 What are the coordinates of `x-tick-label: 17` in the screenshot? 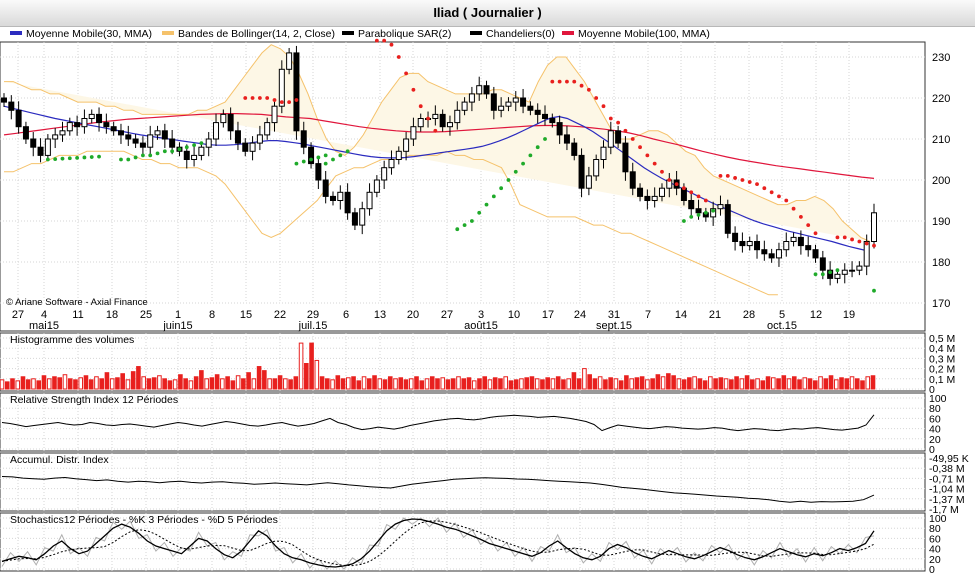 It's located at (548, 315).